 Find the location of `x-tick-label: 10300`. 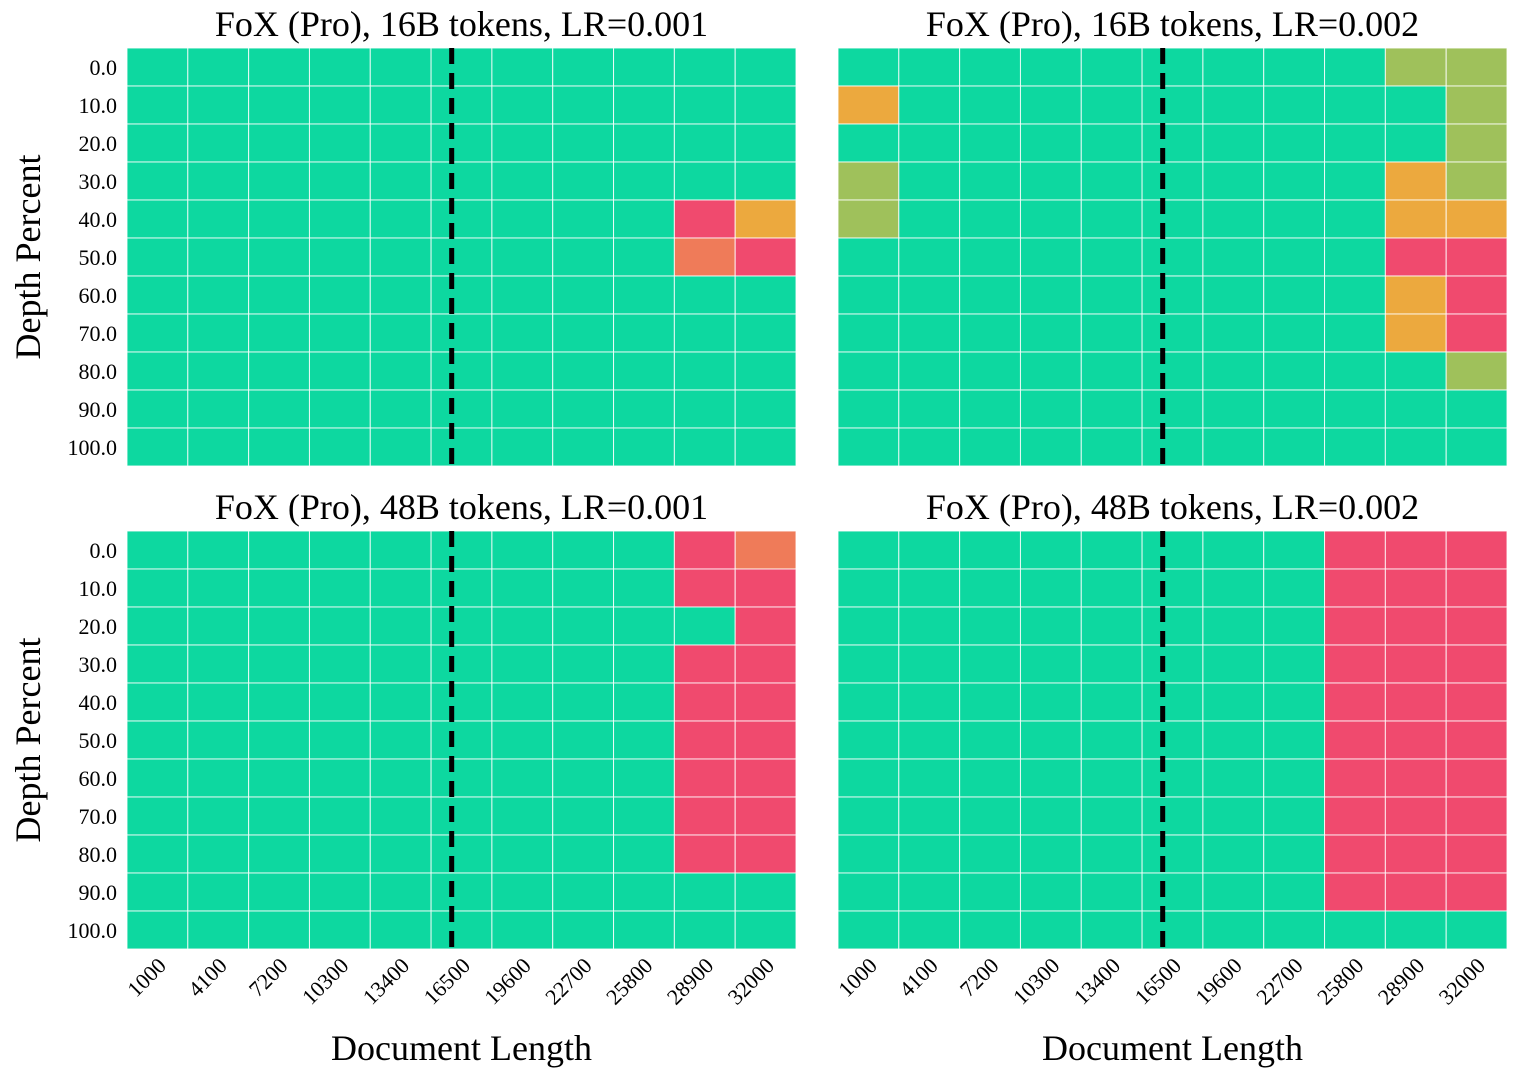

x-tick-label: 10300 is located at coordinates (325, 981).